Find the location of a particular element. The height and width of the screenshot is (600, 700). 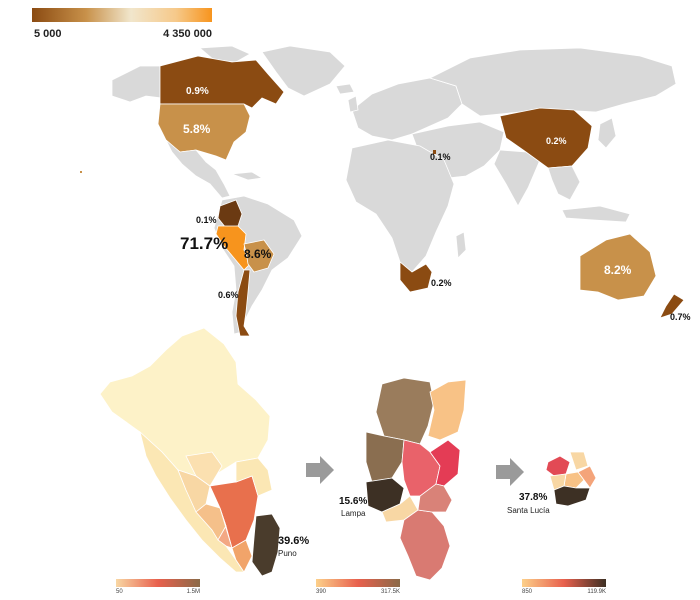

peru-region-north is located at coordinates (185, 402).